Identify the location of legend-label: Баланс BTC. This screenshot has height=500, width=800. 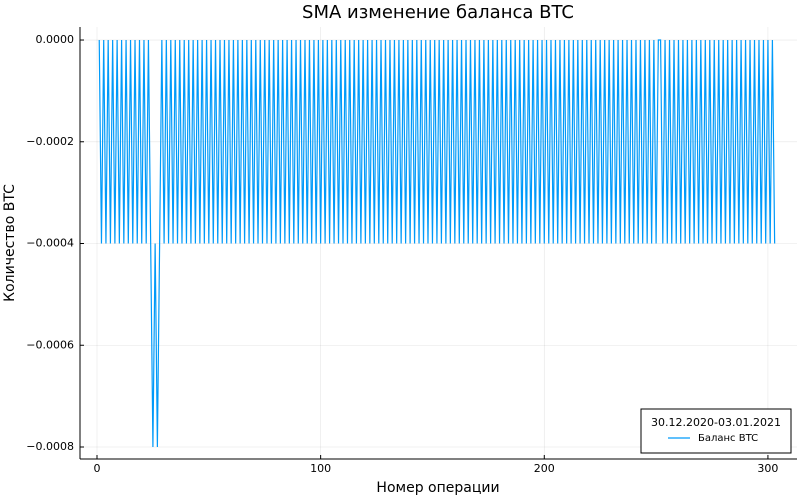
(728, 438).